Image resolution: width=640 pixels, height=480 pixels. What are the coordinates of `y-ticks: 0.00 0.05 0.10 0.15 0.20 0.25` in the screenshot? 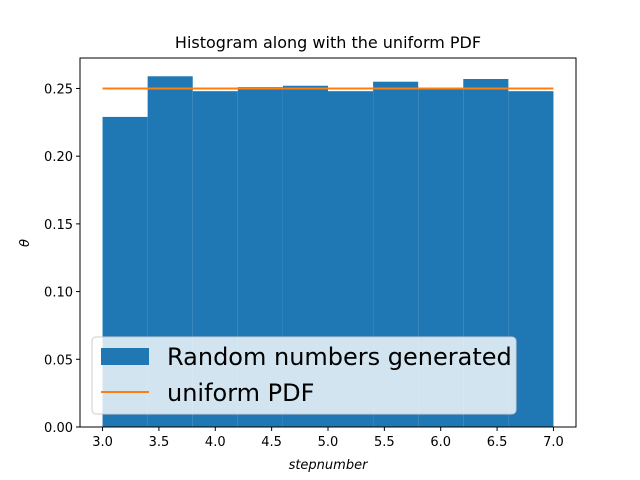 It's located at (62, 259).